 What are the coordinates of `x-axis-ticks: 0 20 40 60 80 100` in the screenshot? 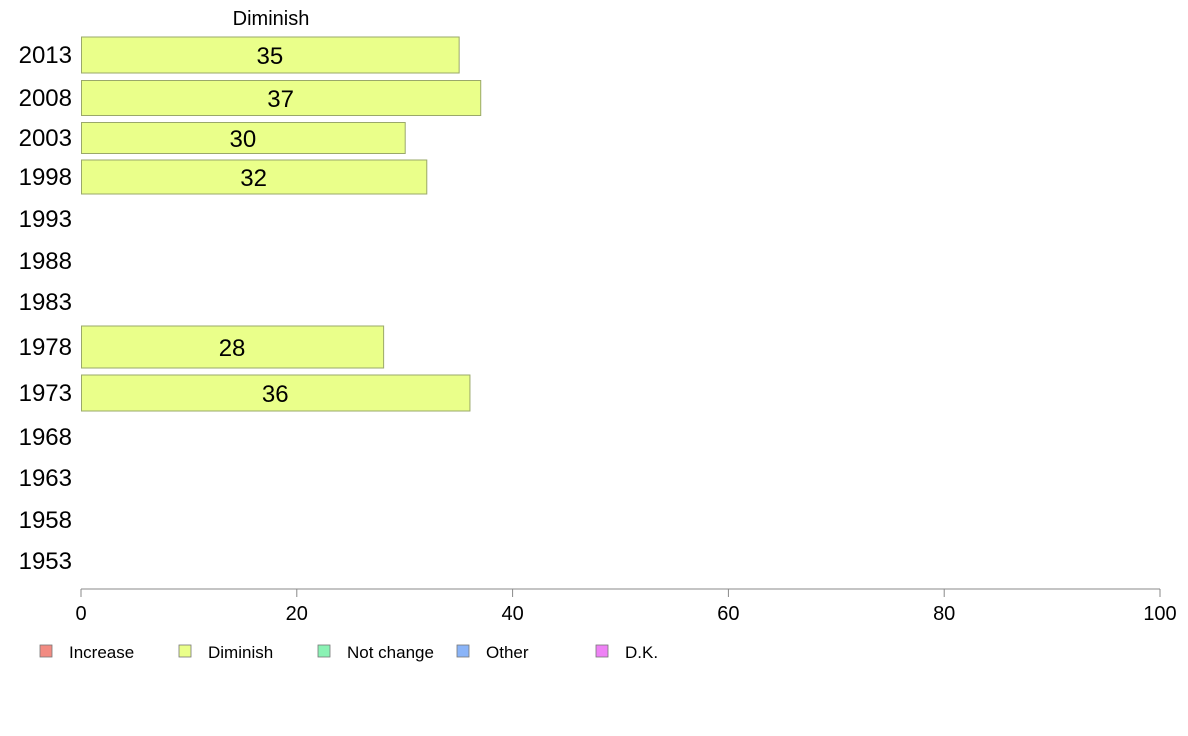 It's located at (626, 607).